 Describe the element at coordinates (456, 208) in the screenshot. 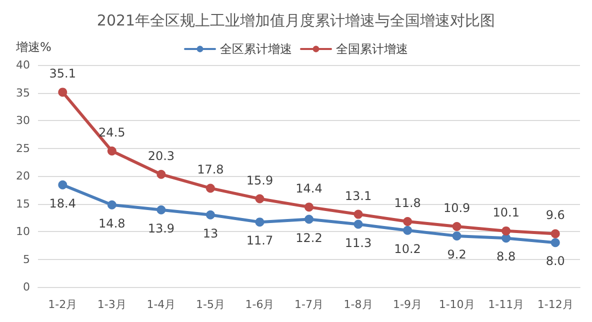

I see `data-label: 10.9` at that location.